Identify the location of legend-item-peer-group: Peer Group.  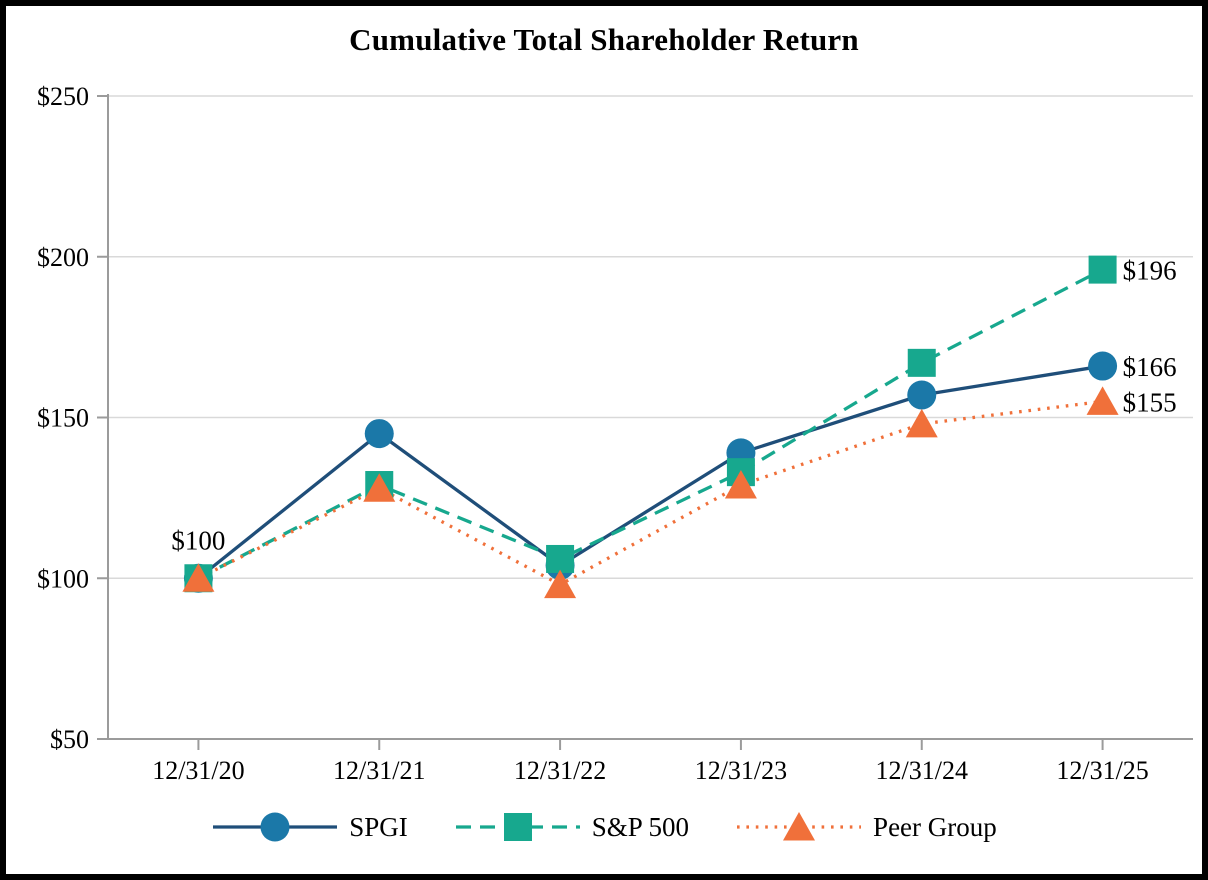
(866, 827).